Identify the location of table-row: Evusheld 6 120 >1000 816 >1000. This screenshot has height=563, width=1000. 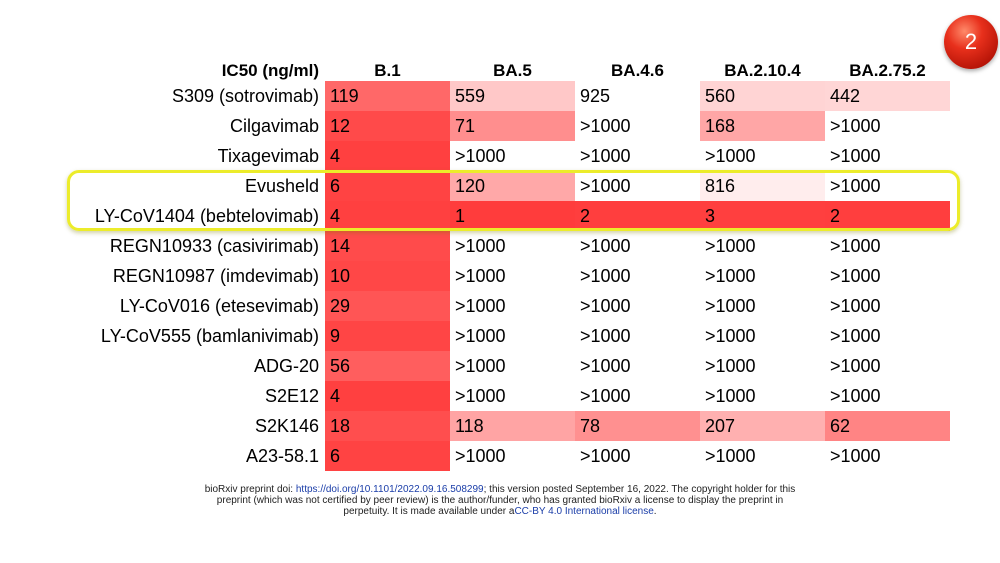
(510, 186).